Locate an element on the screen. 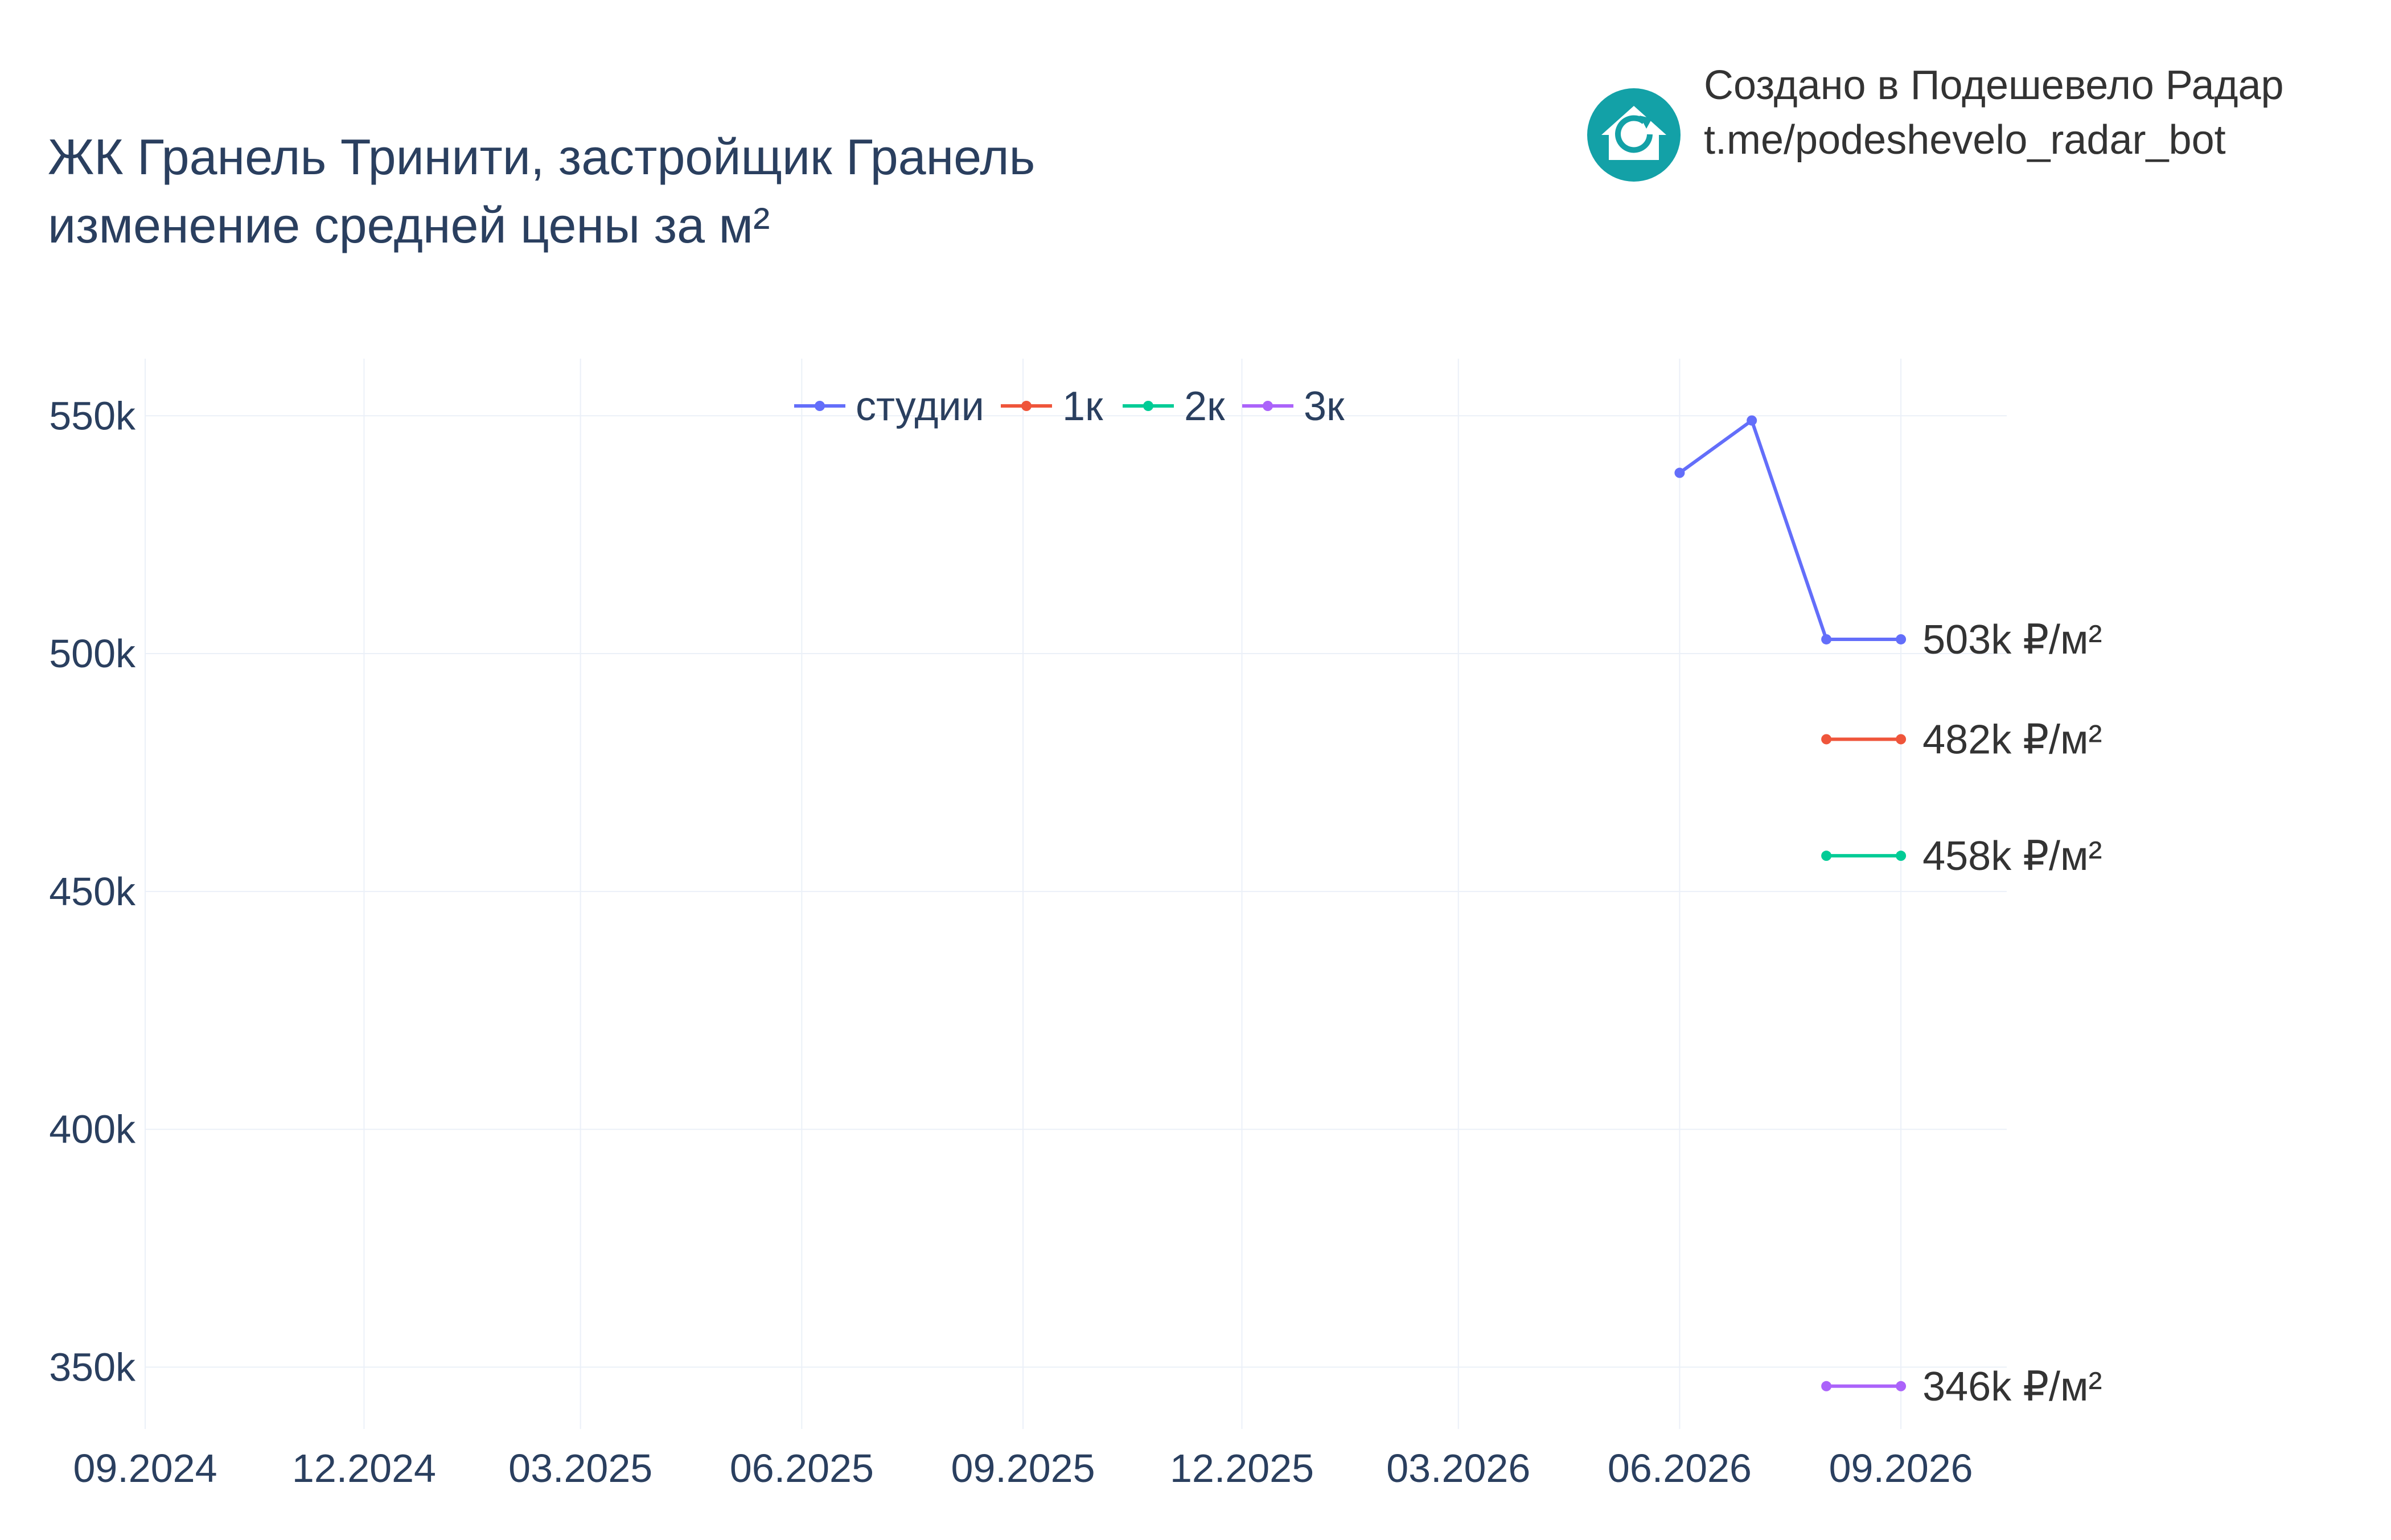 This screenshot has height=1540, width=2391. x-tick-label: 12.2025 is located at coordinates (1242, 1468).